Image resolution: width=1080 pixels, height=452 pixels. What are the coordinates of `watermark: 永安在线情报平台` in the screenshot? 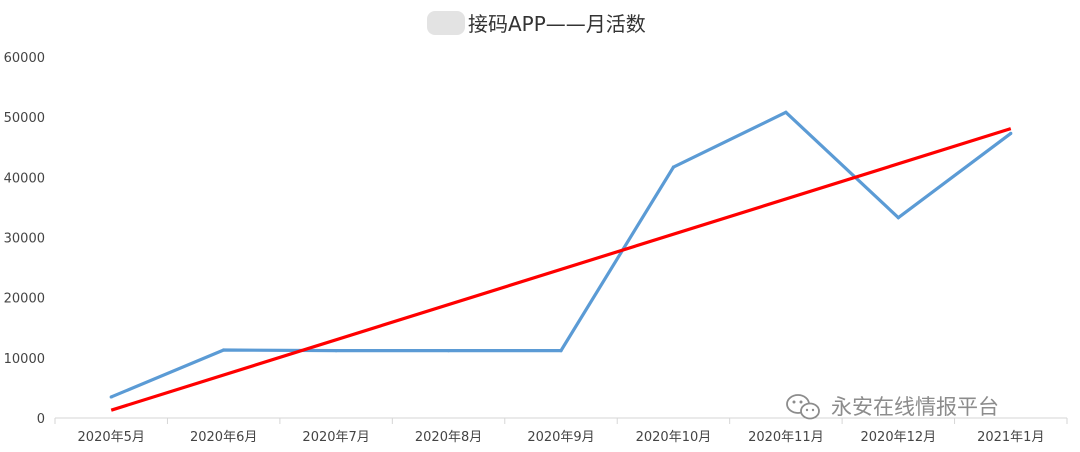 It's located at (892, 407).